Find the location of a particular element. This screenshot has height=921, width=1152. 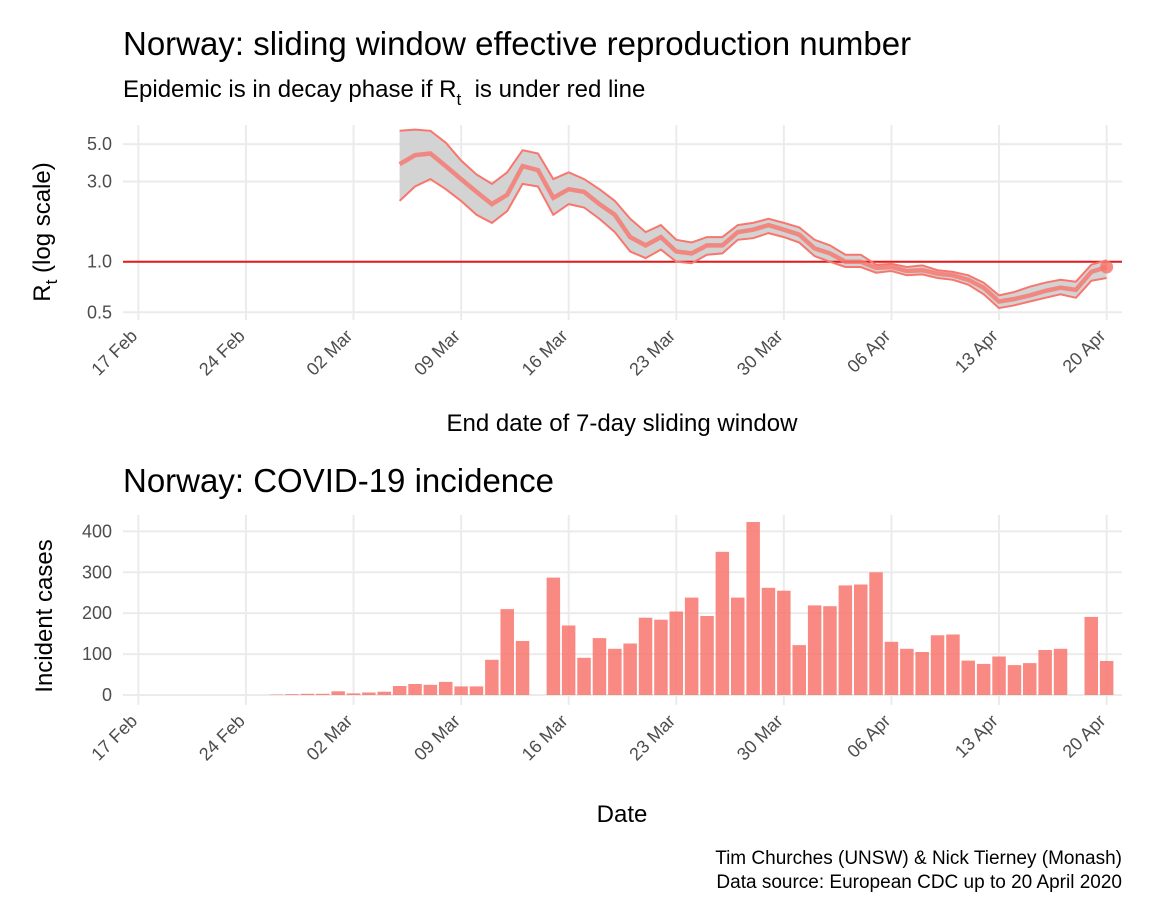

rt-x-tick-label: 23 Mar is located at coordinates (652, 353).